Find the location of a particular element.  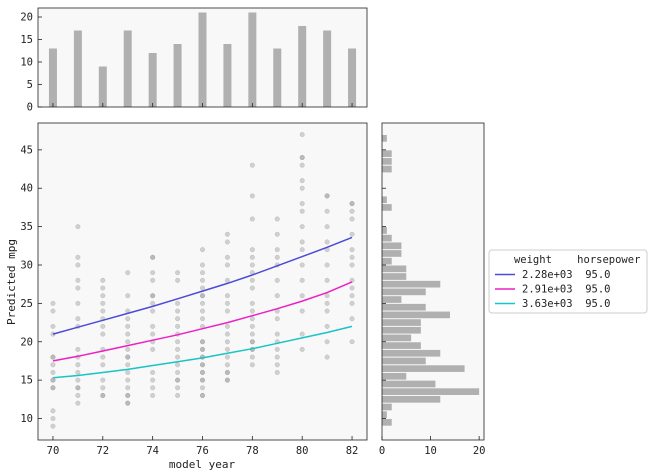

side-plot-frame is located at coordinates (433, 281).